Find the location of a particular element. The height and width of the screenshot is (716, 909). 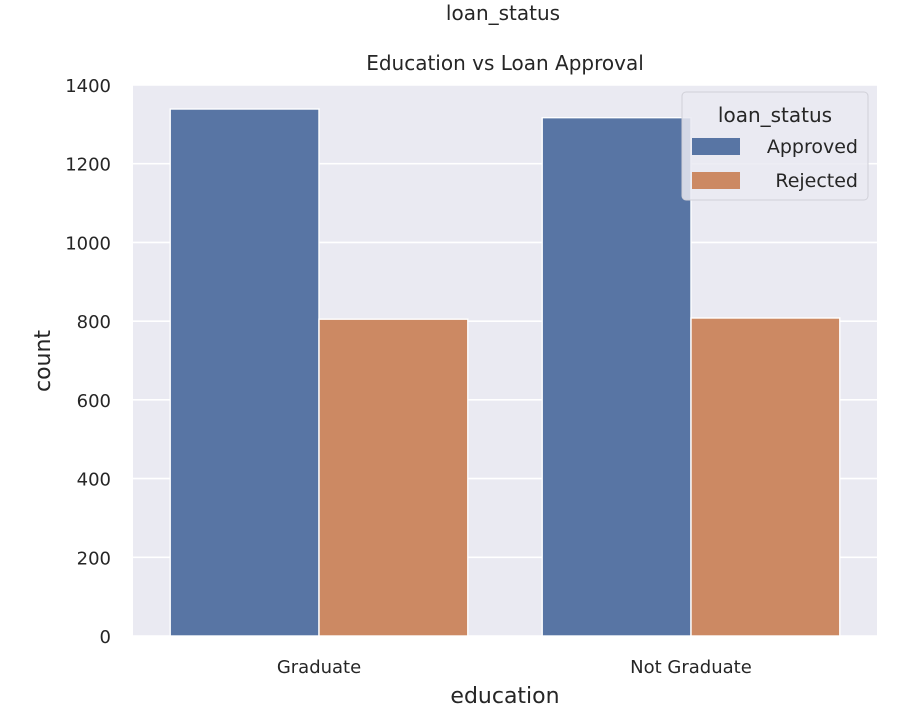

y-axis-ticks: 0 200 400 600 800 1000 1200 1400 is located at coordinates (88, 362).